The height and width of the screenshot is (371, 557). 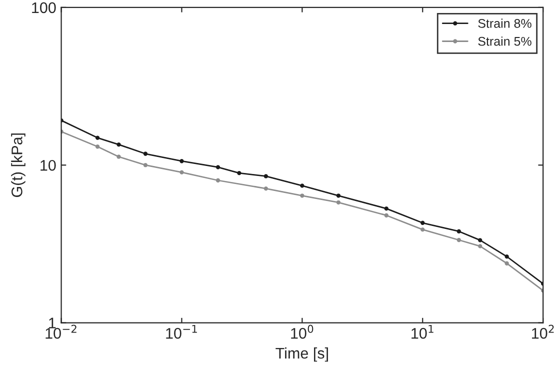 What do you see at coordinates (423, 331) in the screenshot?
I see `x-tick-label: 10$^{1}$` at bounding box center [423, 331].